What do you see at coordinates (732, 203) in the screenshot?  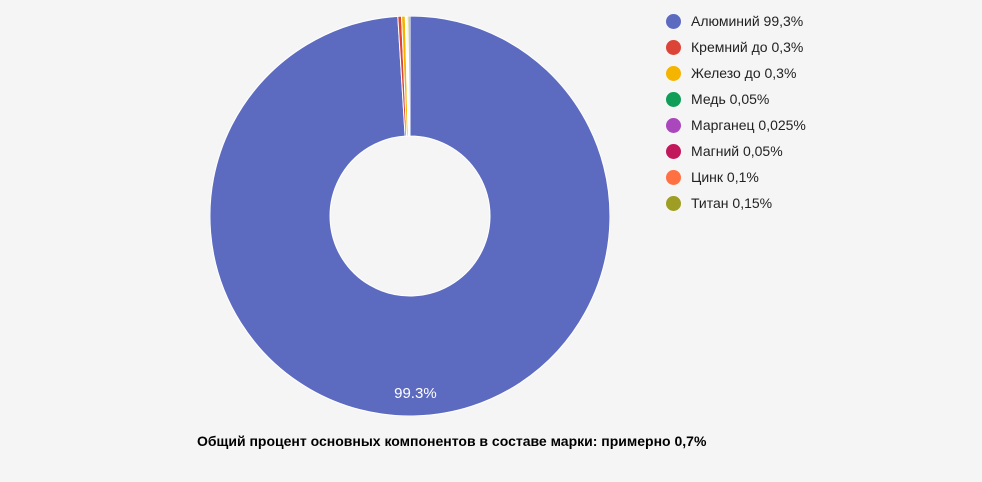 I see `legend-item-label: Титан 0,15%` at bounding box center [732, 203].